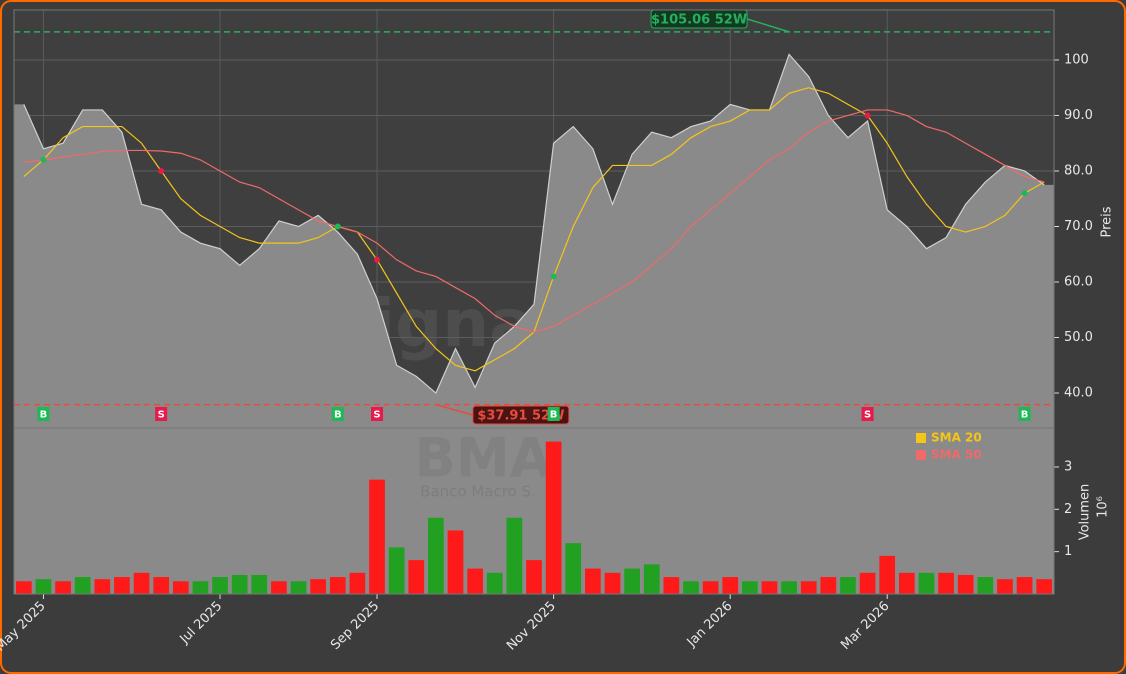  What do you see at coordinates (478, 492) in the screenshot?
I see `watermark-company: Banco Macro S.` at bounding box center [478, 492].